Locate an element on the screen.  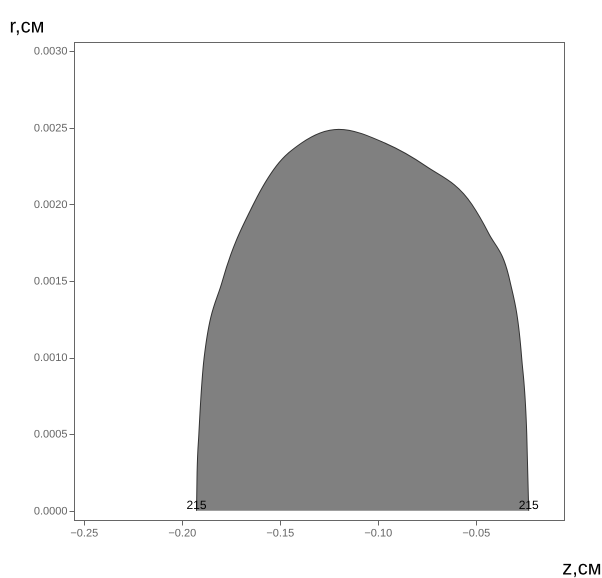
y-tick-label: 0.0020 is located at coordinates (51, 204).